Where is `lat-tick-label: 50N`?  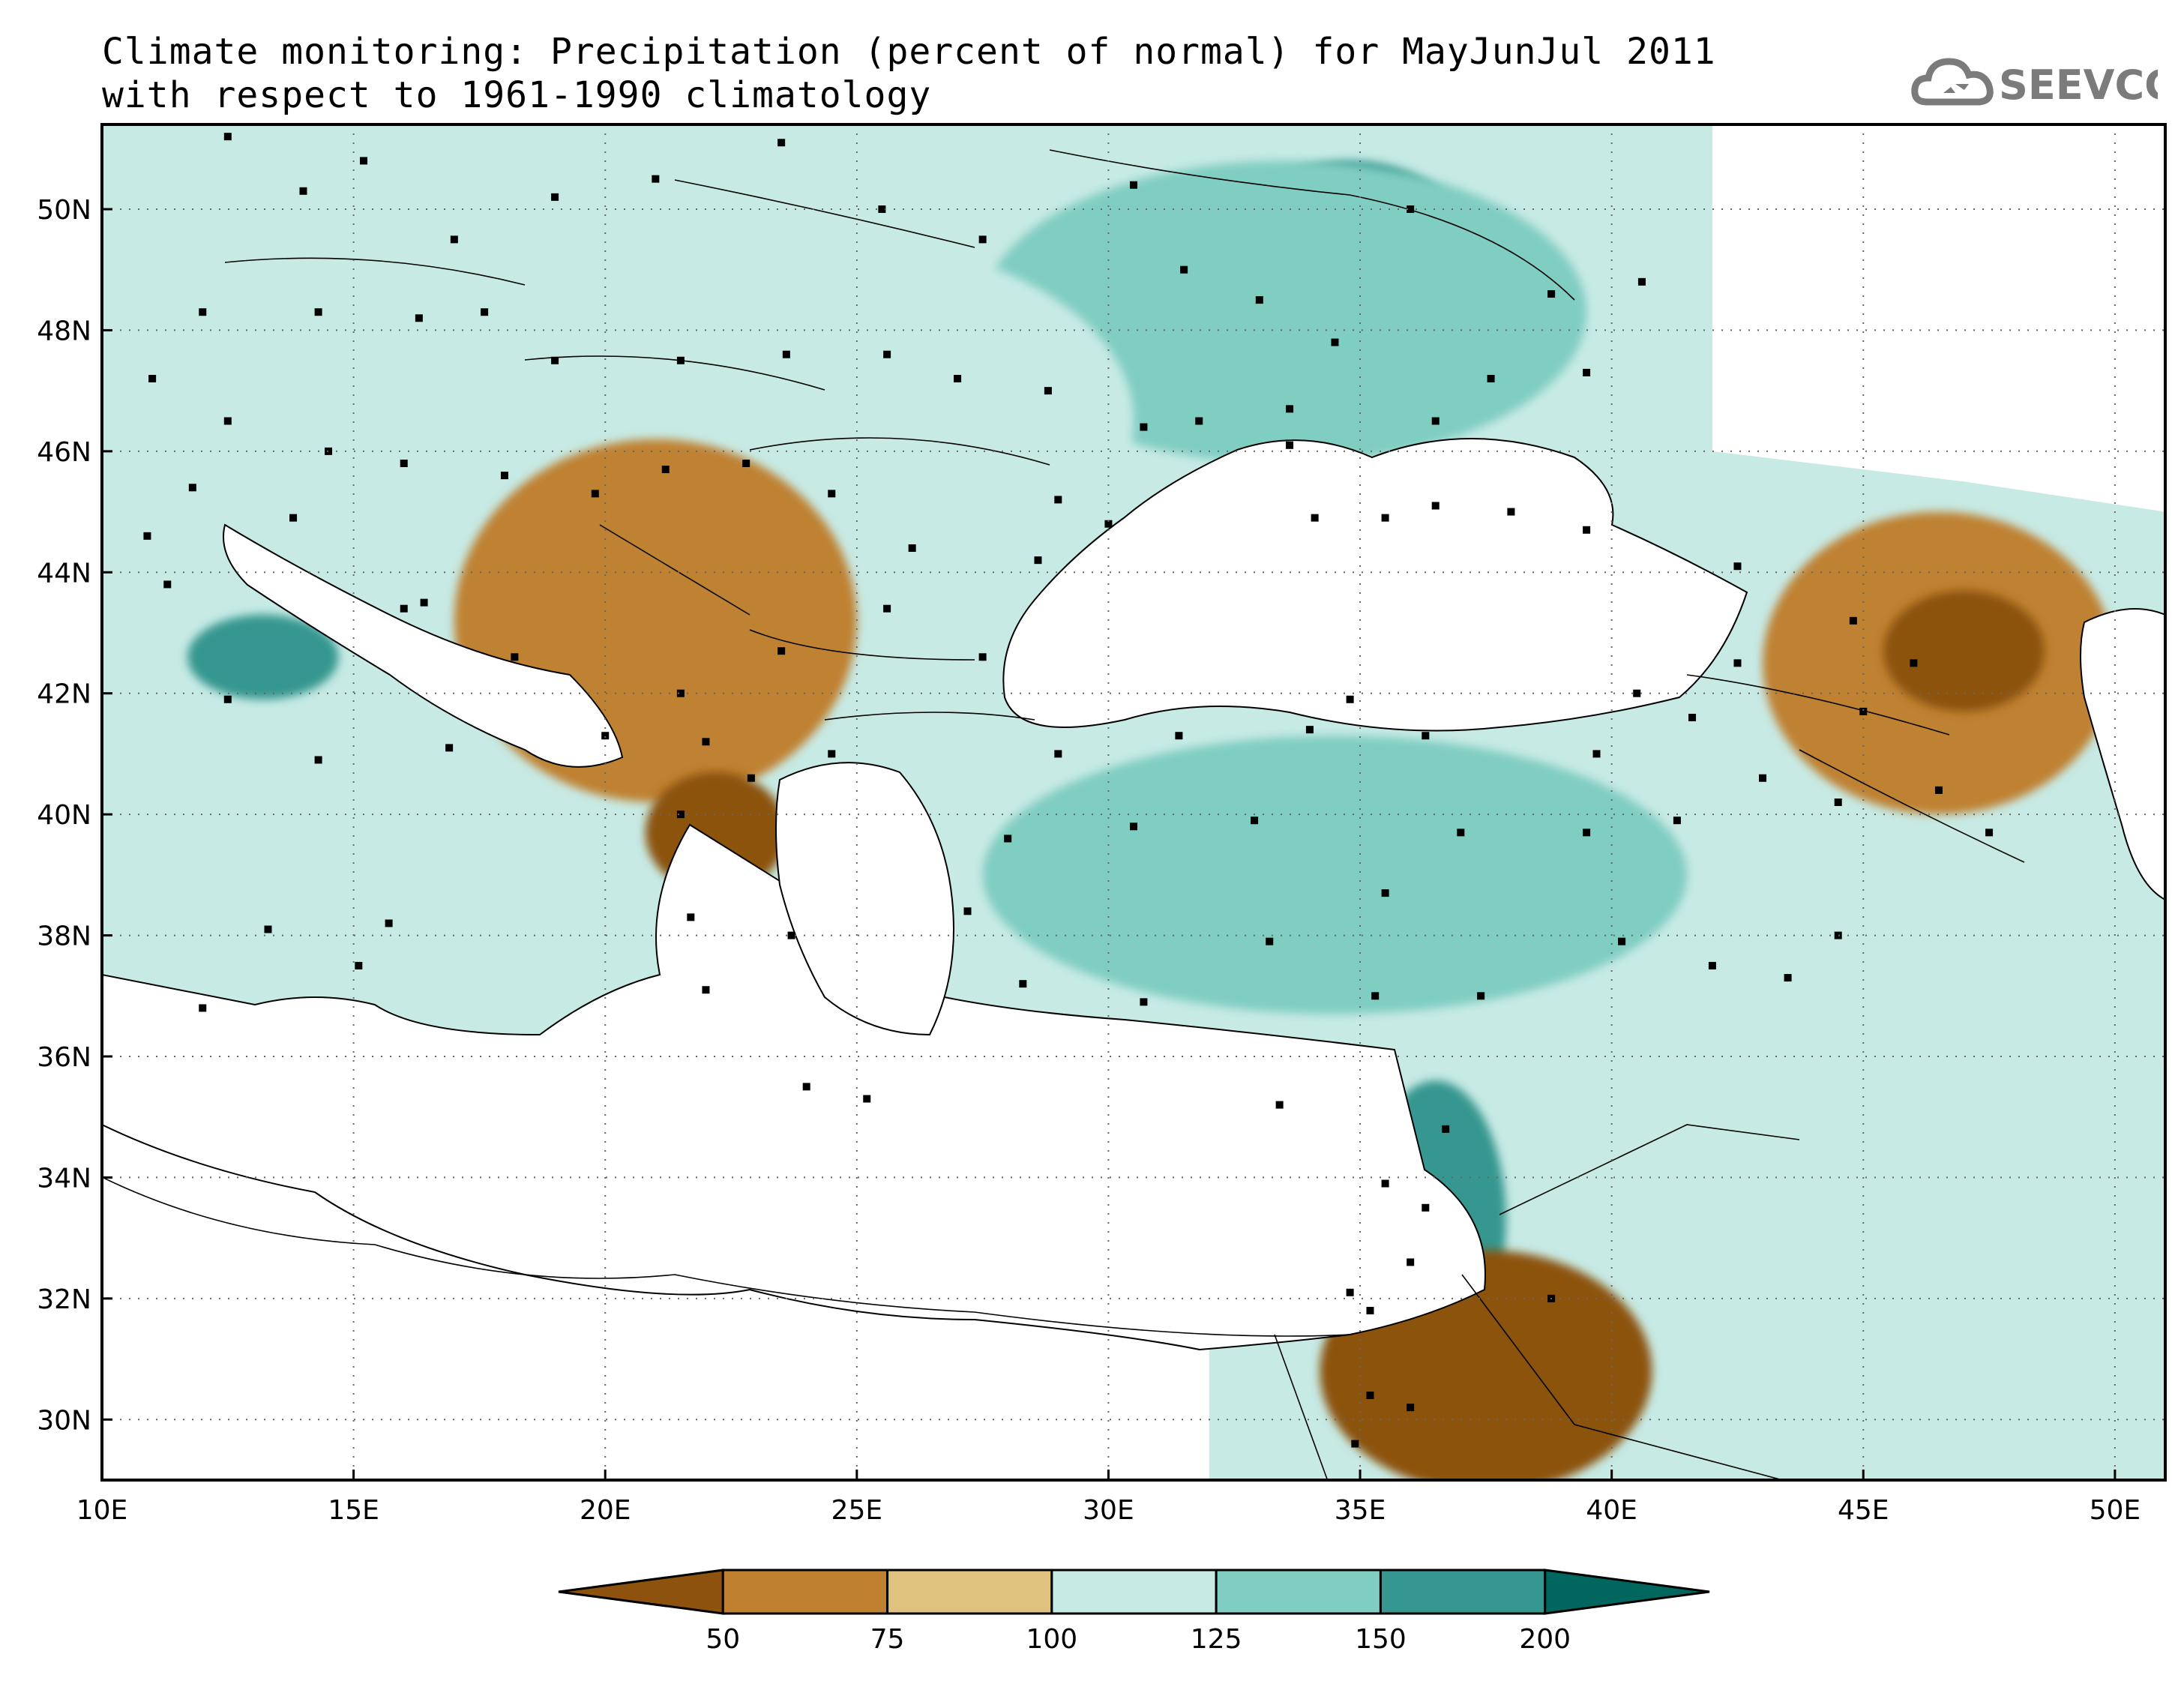
lat-tick-label: 50N is located at coordinates (64, 210).